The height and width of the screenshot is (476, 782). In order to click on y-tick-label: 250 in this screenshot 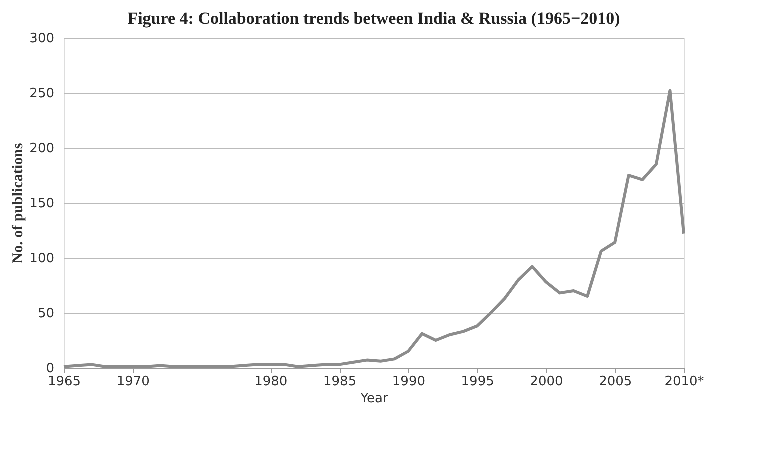, I will do `click(42, 94)`.